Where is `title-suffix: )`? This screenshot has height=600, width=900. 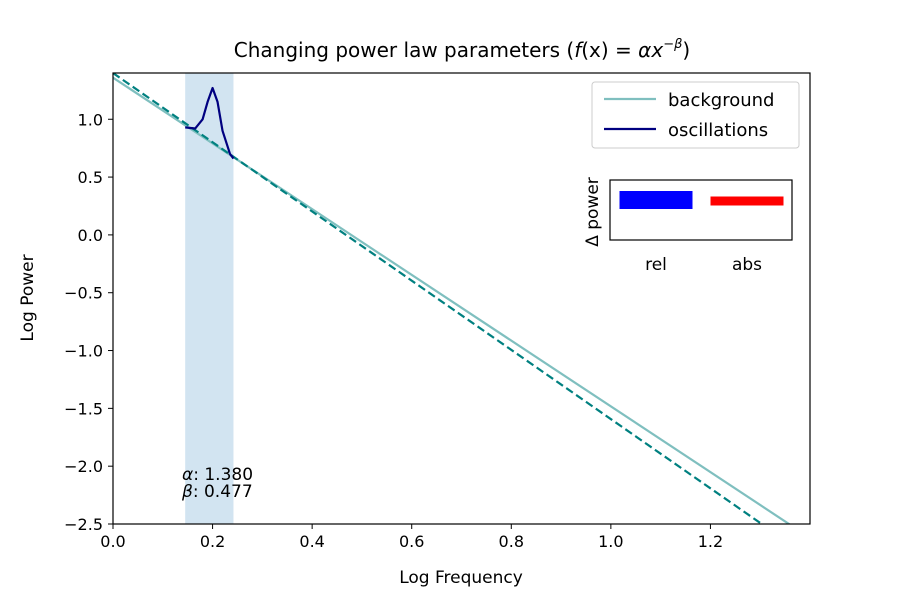 title-suffix: ) is located at coordinates (686, 50).